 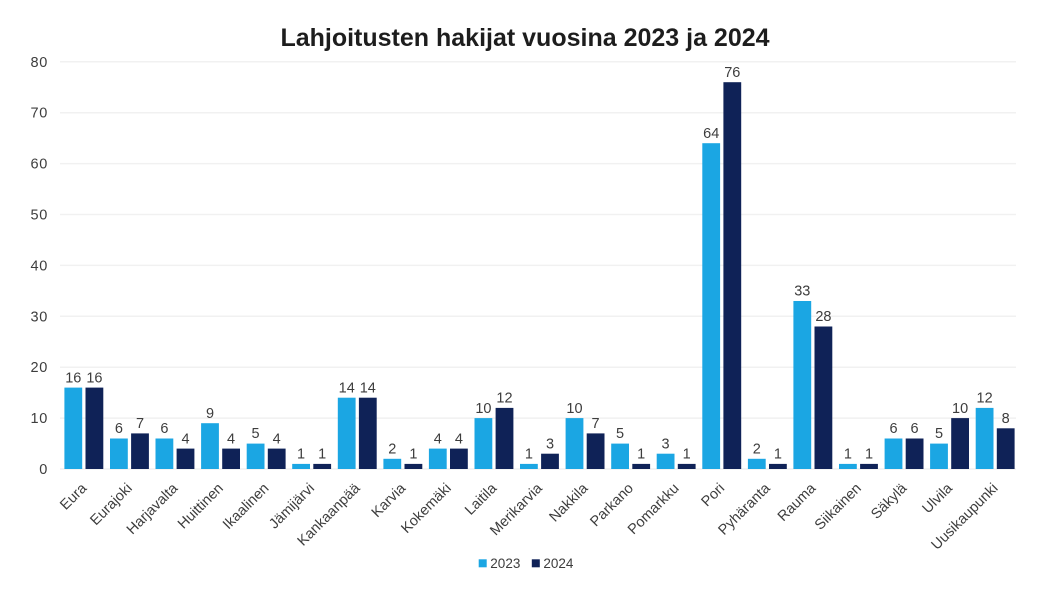 What do you see at coordinates (823, 317) in the screenshot?
I see `svg-text: 28` at bounding box center [823, 317].